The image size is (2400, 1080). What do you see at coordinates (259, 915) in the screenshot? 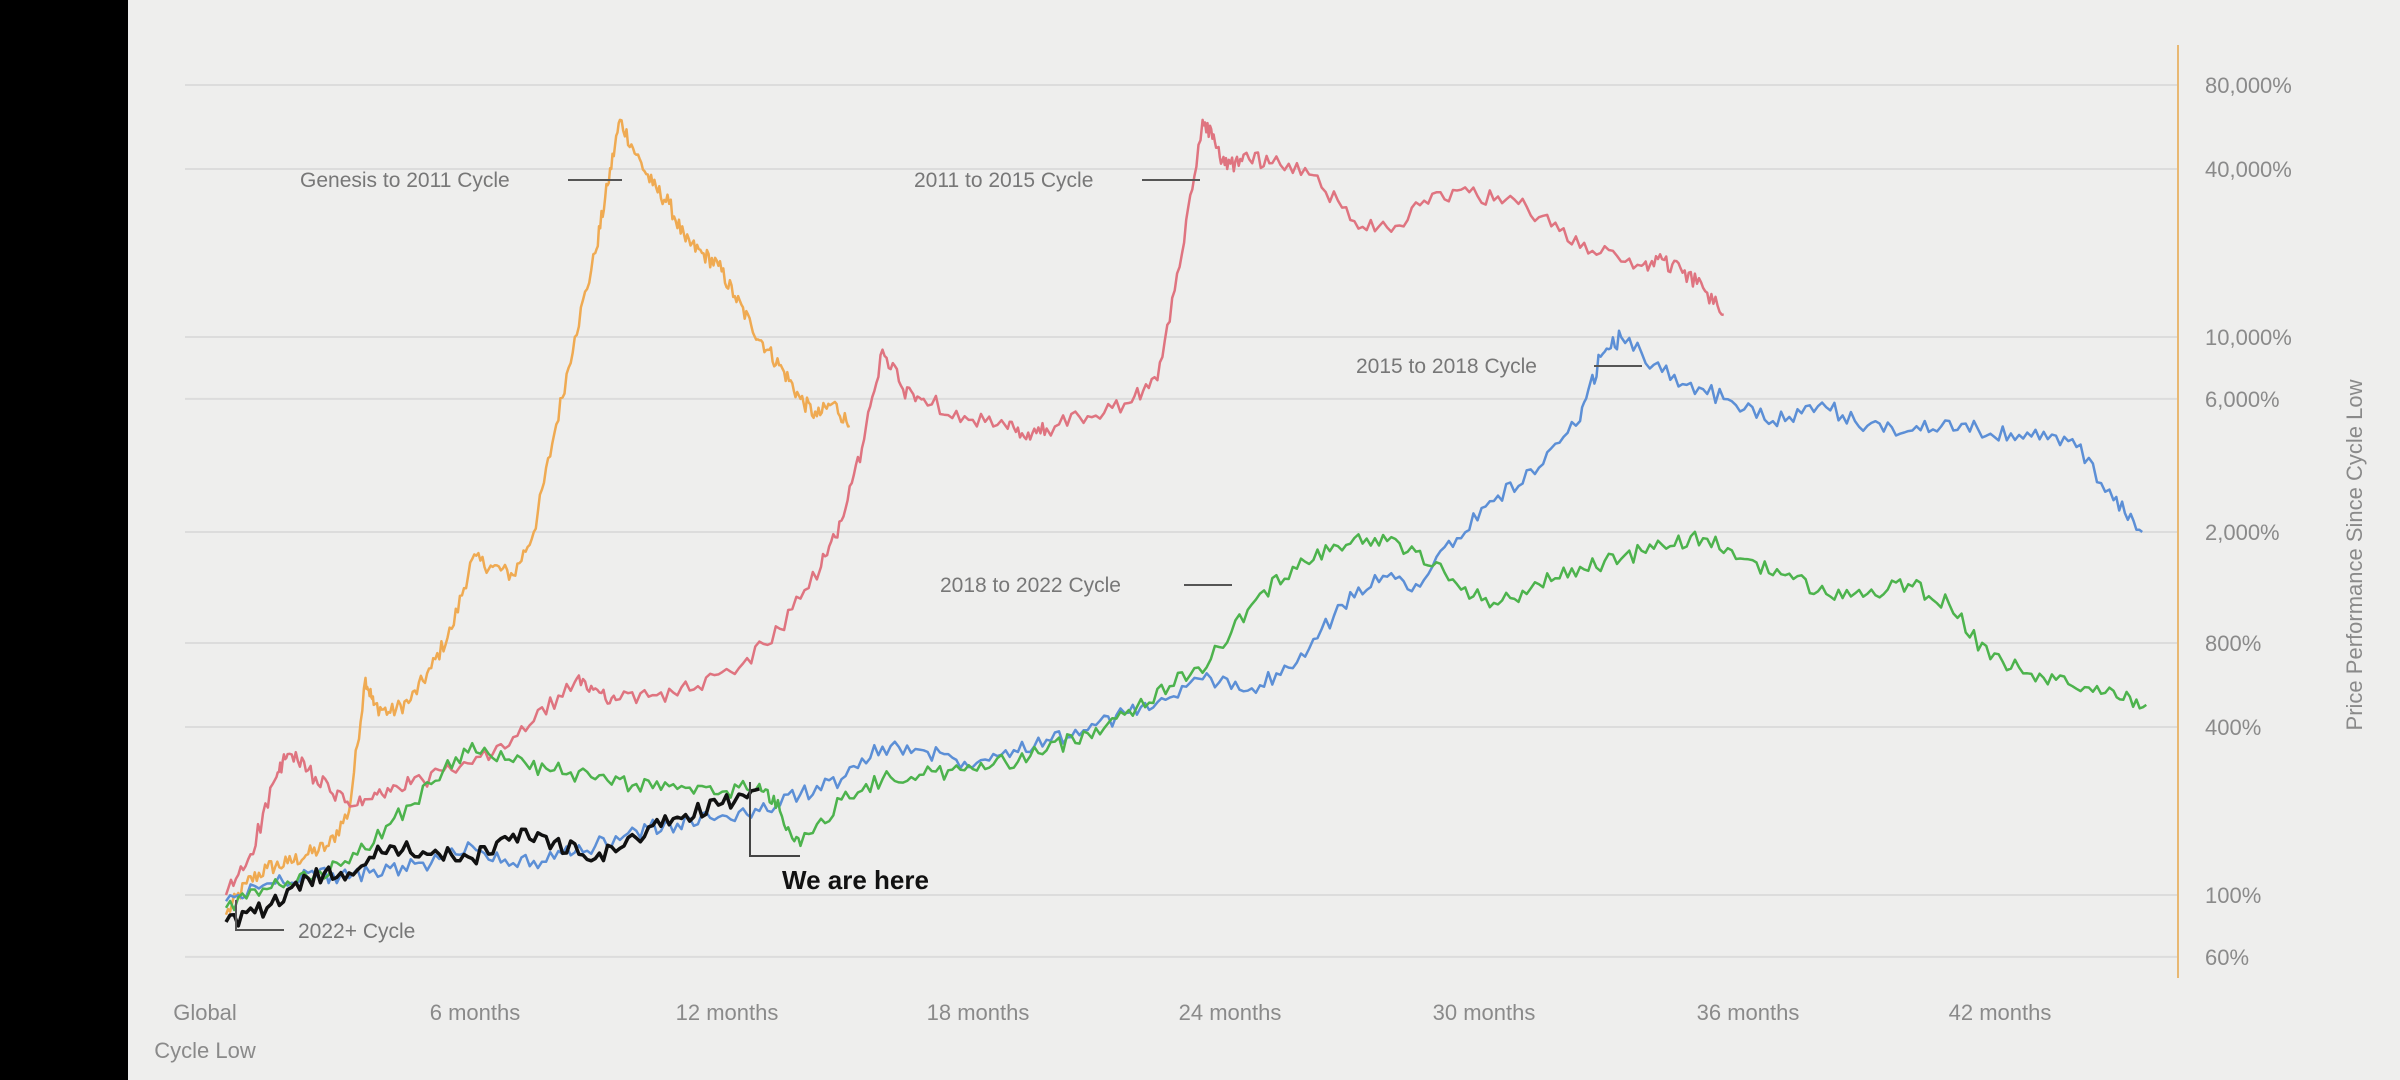
I see `c2022-leader` at bounding box center [259, 915].